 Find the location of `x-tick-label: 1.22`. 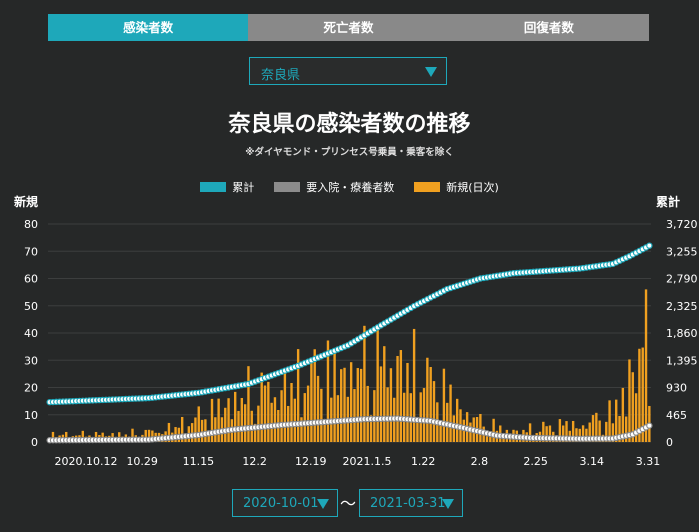

x-tick-label: 1.22 is located at coordinates (423, 461).